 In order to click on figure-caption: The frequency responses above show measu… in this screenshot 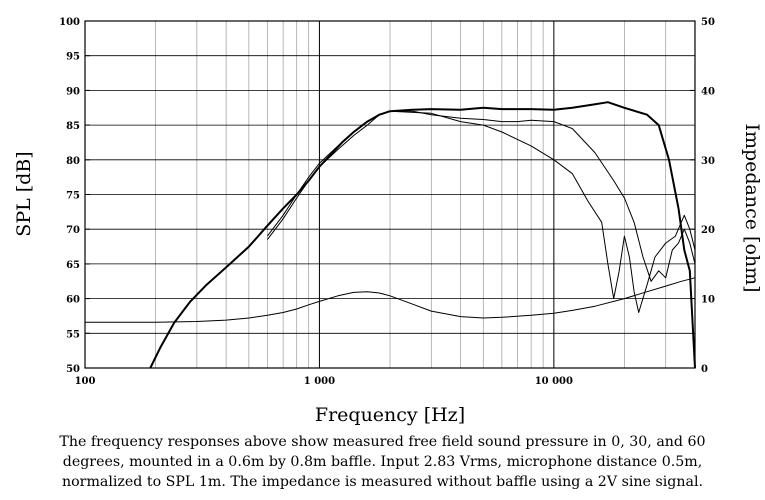, I will do `click(382, 462)`.